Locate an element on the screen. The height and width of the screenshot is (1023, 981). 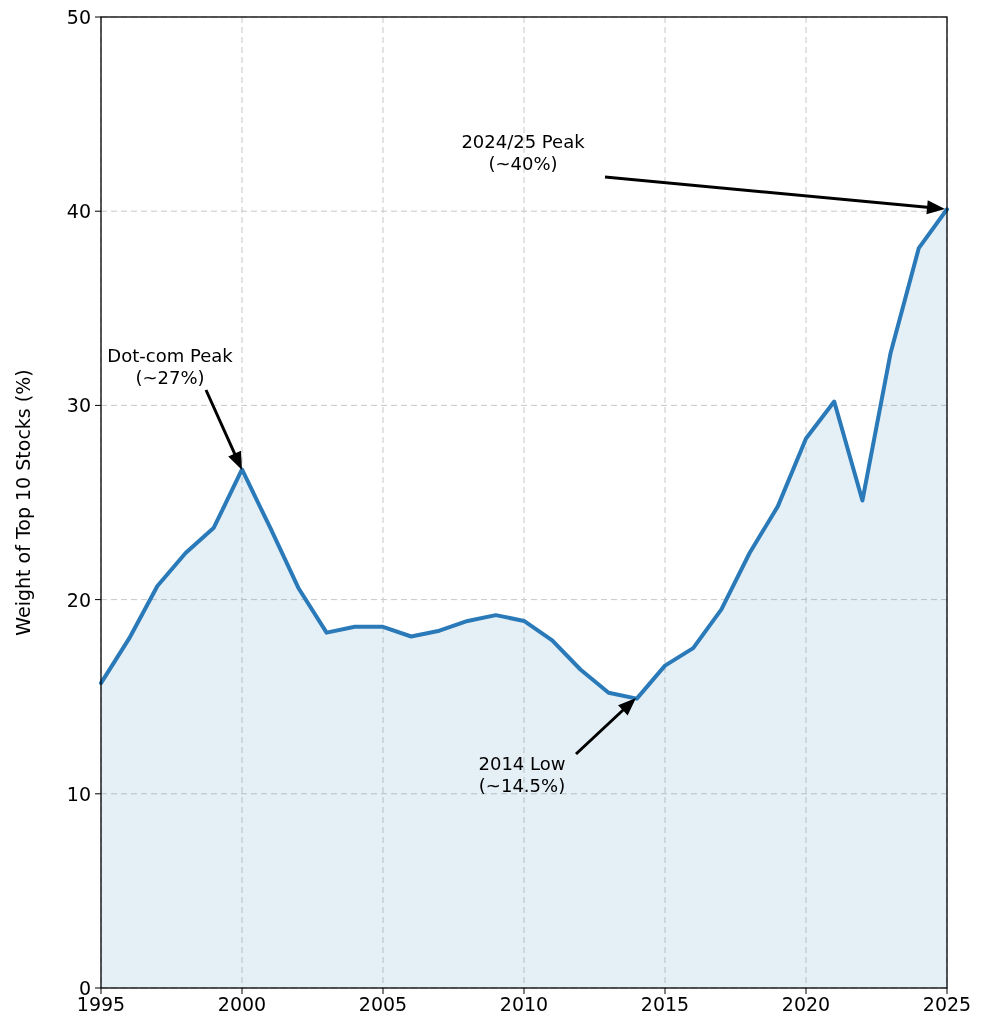
y-axis-title: Weight of Top 10 Stocks (%) is located at coordinates (23, 502).